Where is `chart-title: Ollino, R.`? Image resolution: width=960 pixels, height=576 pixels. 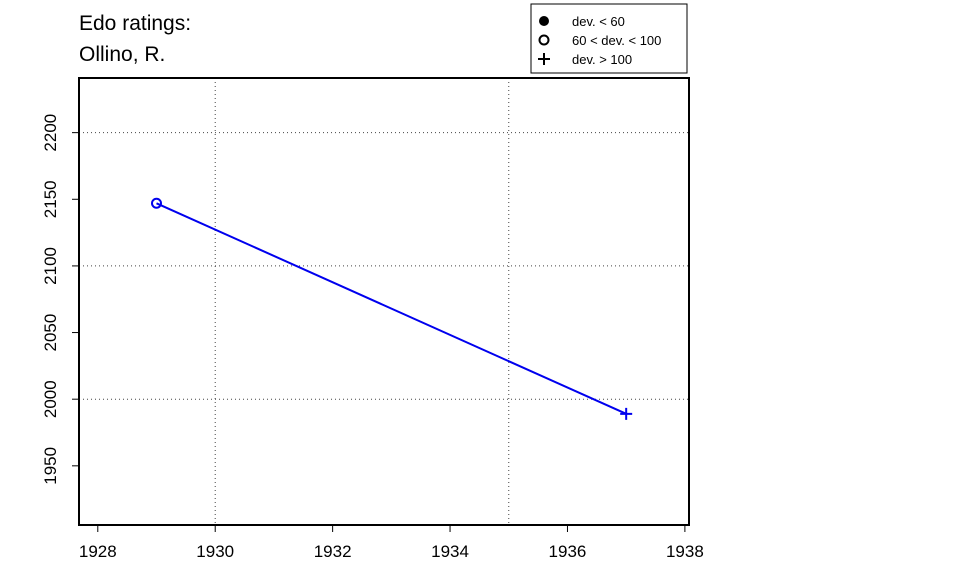
chart-title: Ollino, R. is located at coordinates (122, 54).